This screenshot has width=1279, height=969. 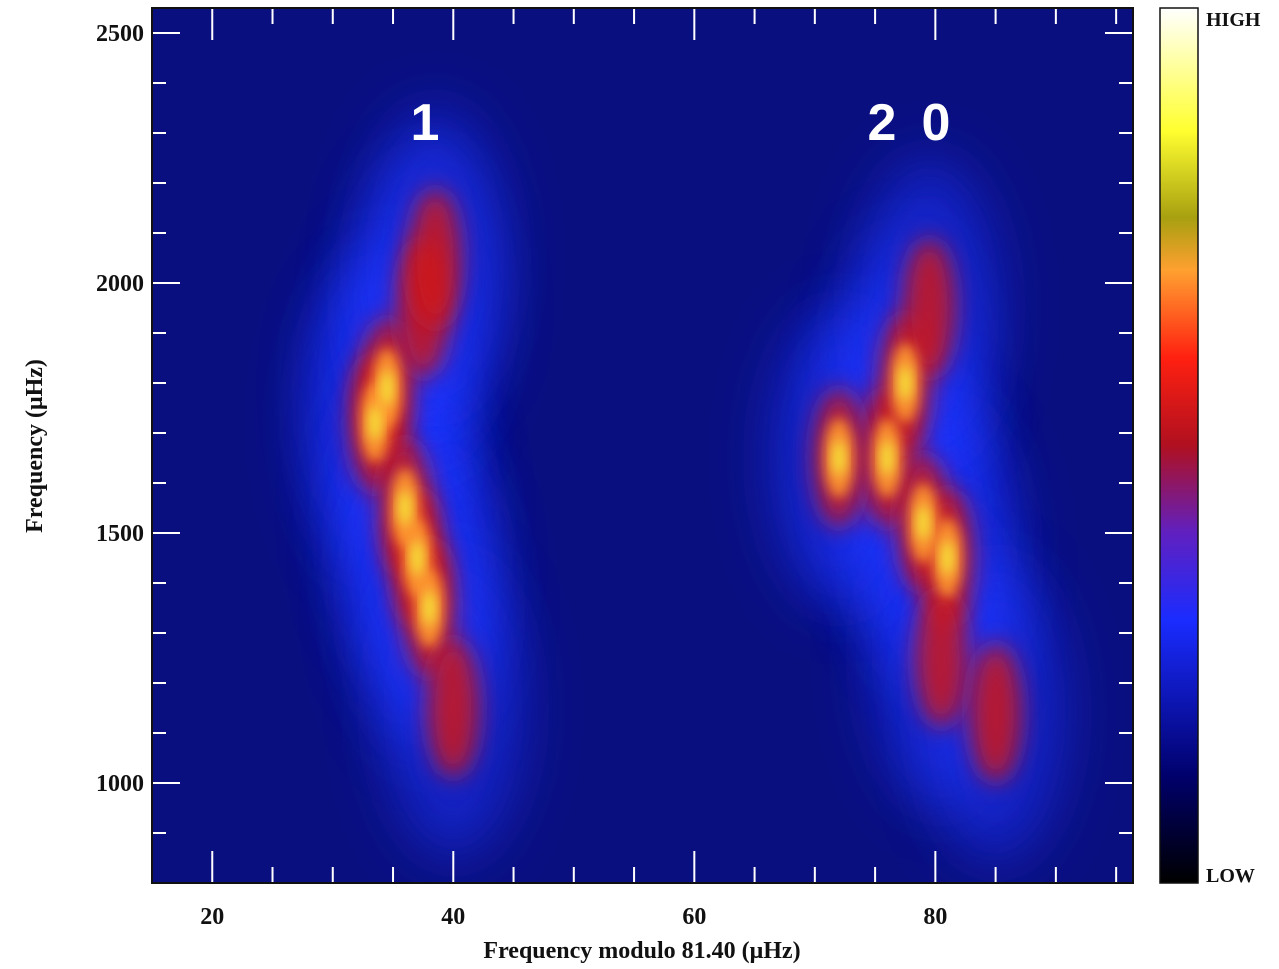 What do you see at coordinates (1233, 20) in the screenshot?
I see `colorbar-high: HIGH` at bounding box center [1233, 20].